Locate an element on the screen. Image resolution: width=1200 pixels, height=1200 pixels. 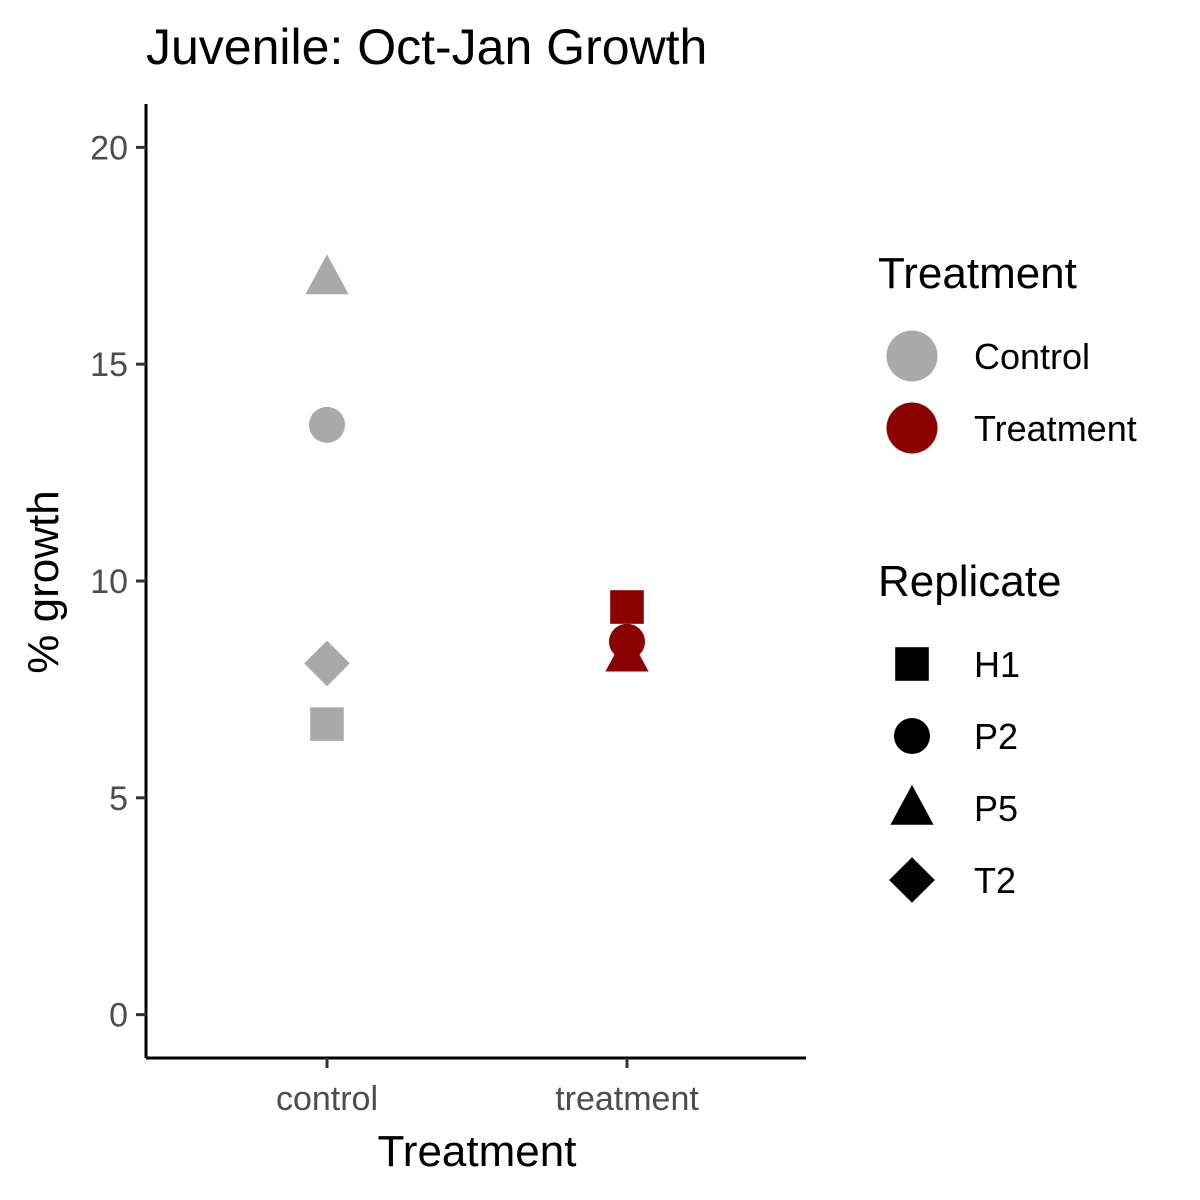
x-axis: control treatment is located at coordinates (476, 1087).